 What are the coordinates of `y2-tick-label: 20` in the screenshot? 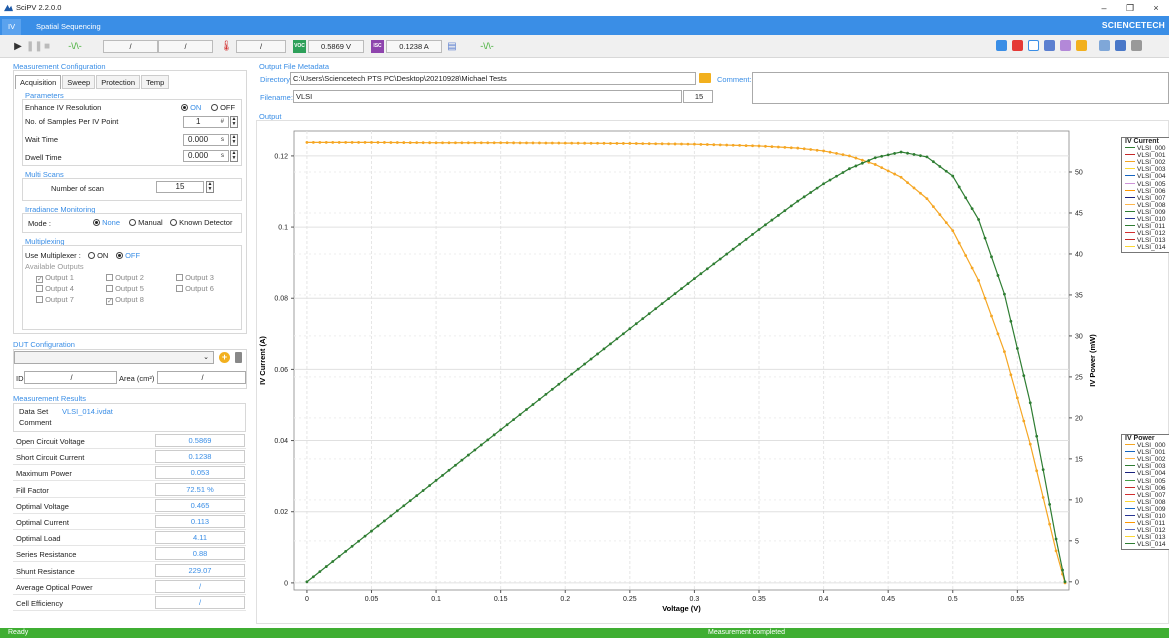 It's located at (1079, 418).